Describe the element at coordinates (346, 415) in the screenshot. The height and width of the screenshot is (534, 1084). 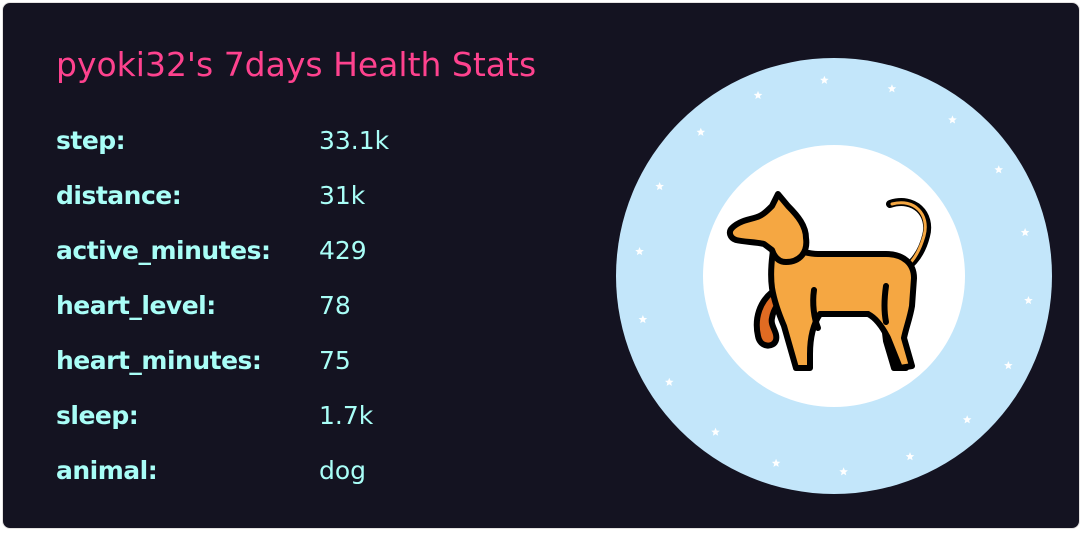
I see `stat-value: 1.7k` at that location.